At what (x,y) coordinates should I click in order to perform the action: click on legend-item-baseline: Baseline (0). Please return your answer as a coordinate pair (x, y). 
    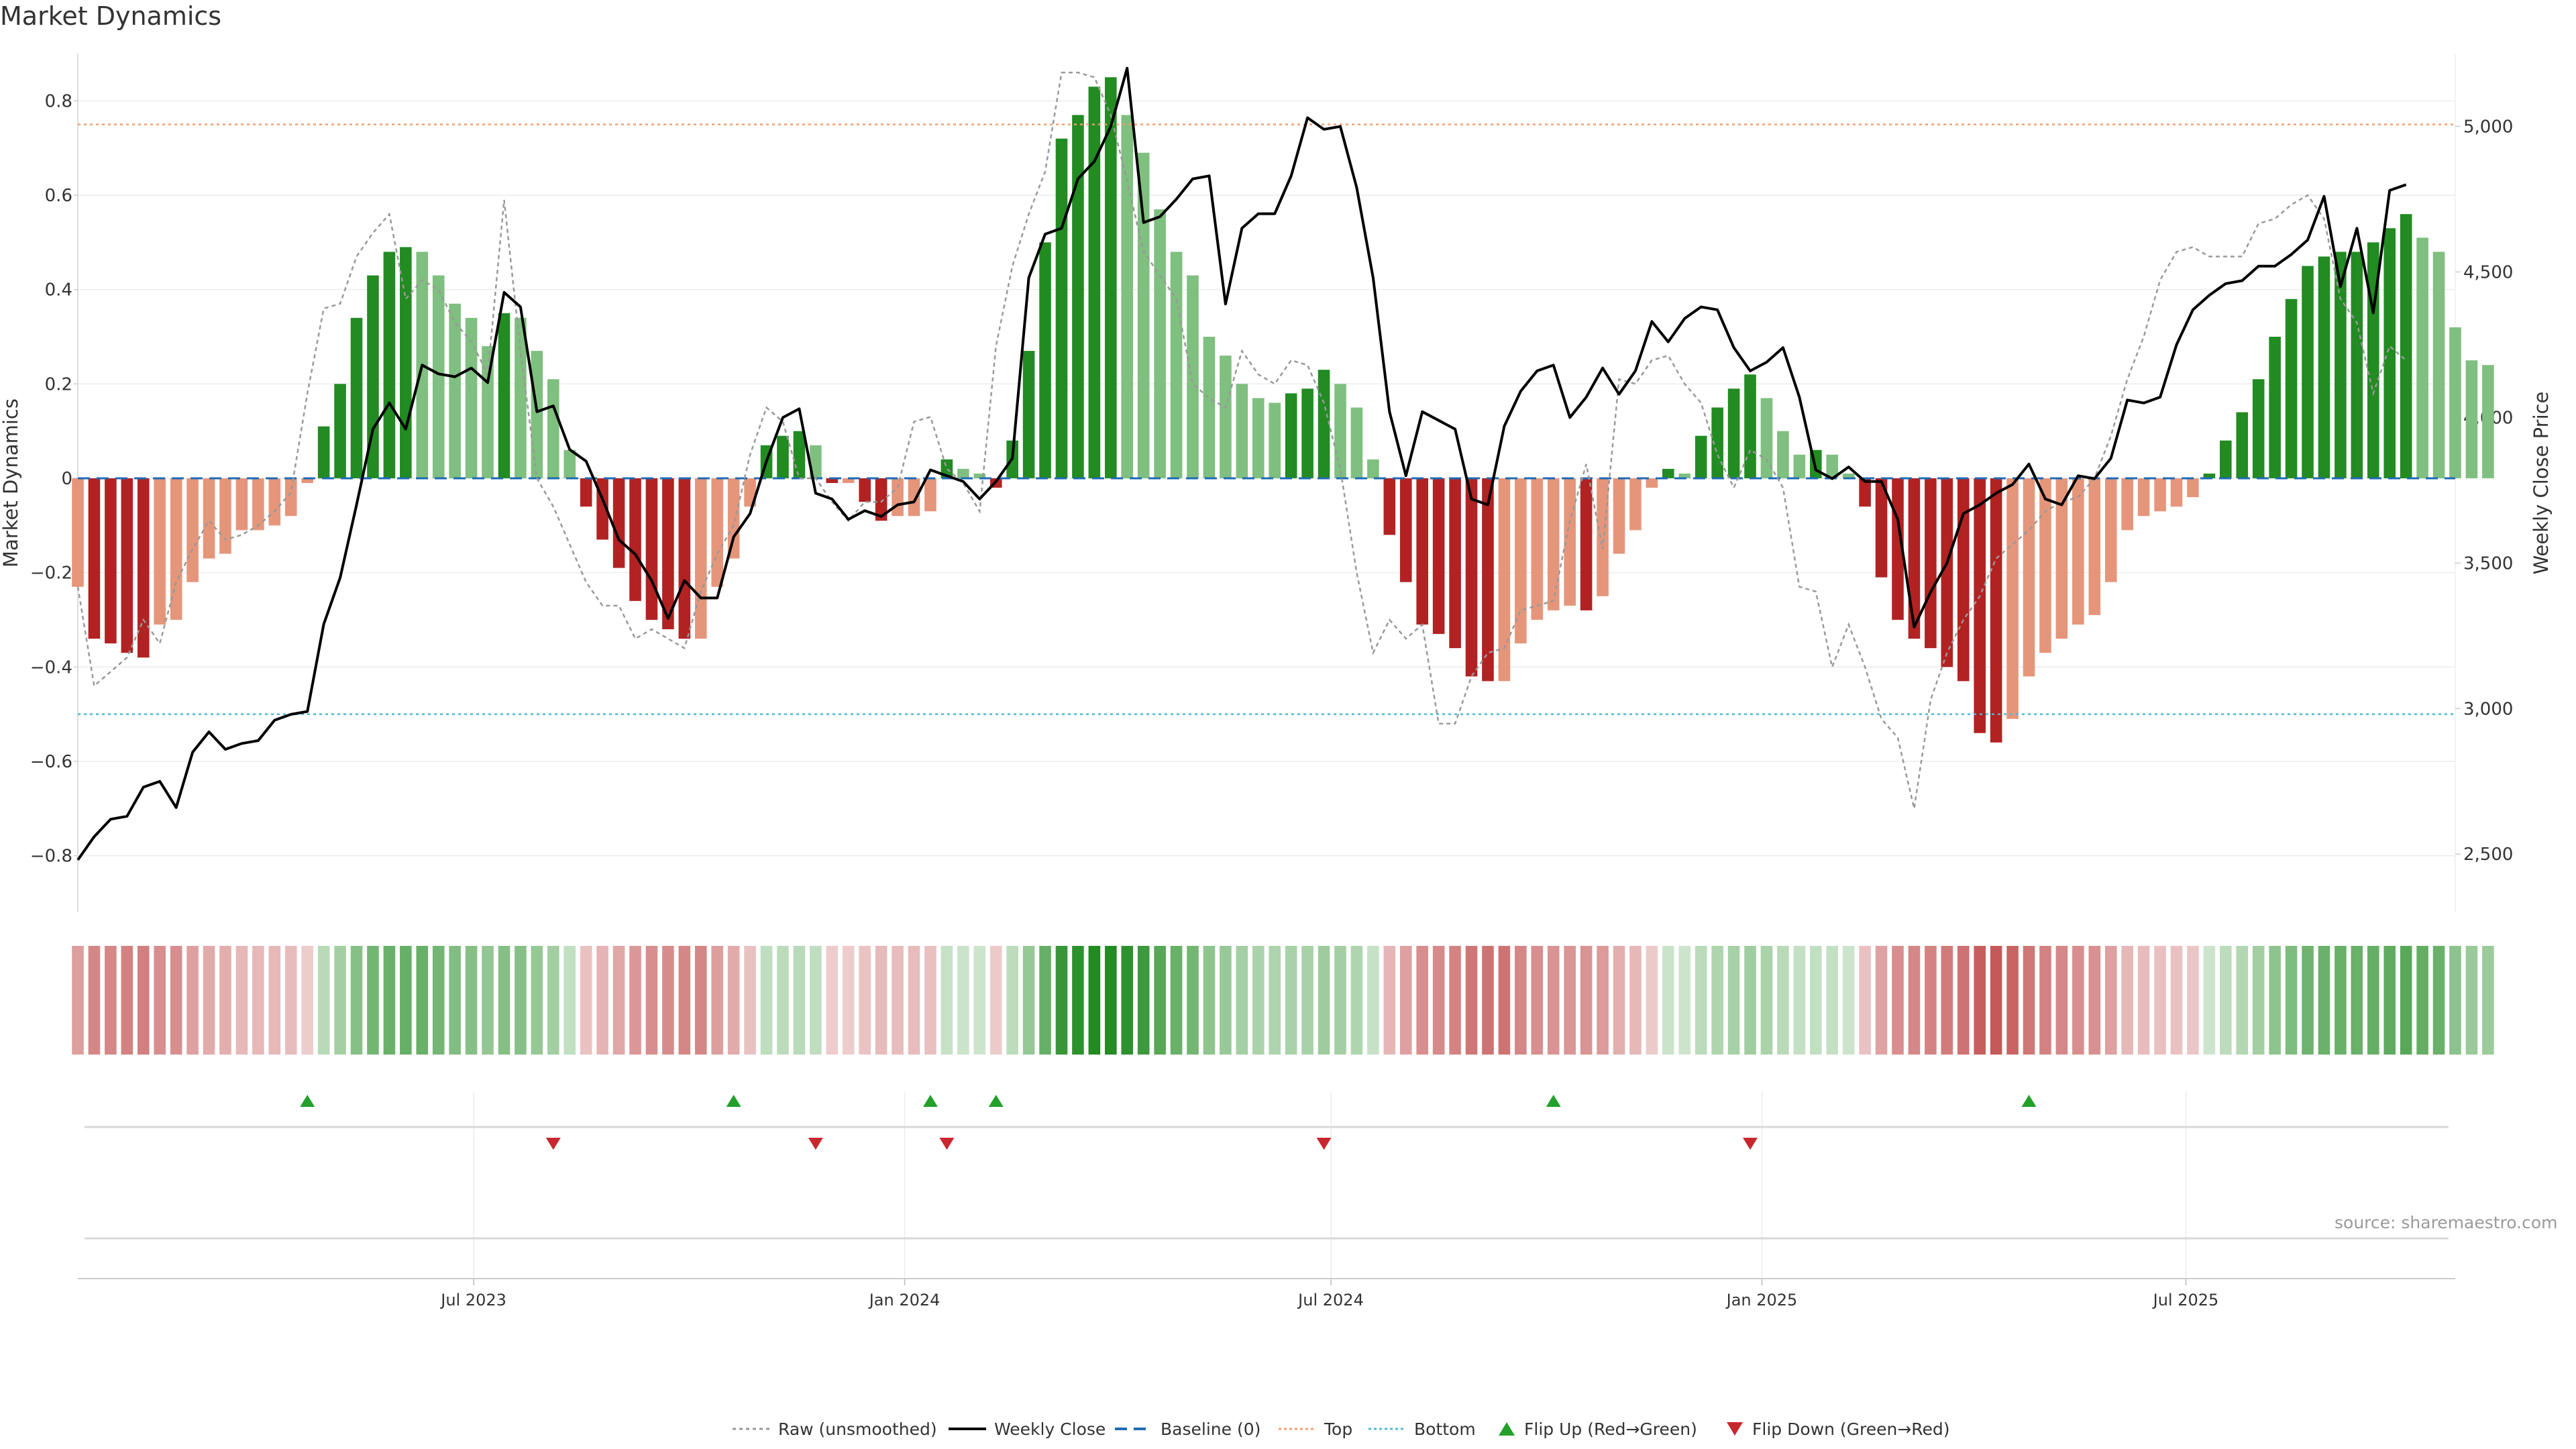
    Looking at the image, I should click on (1187, 1429).